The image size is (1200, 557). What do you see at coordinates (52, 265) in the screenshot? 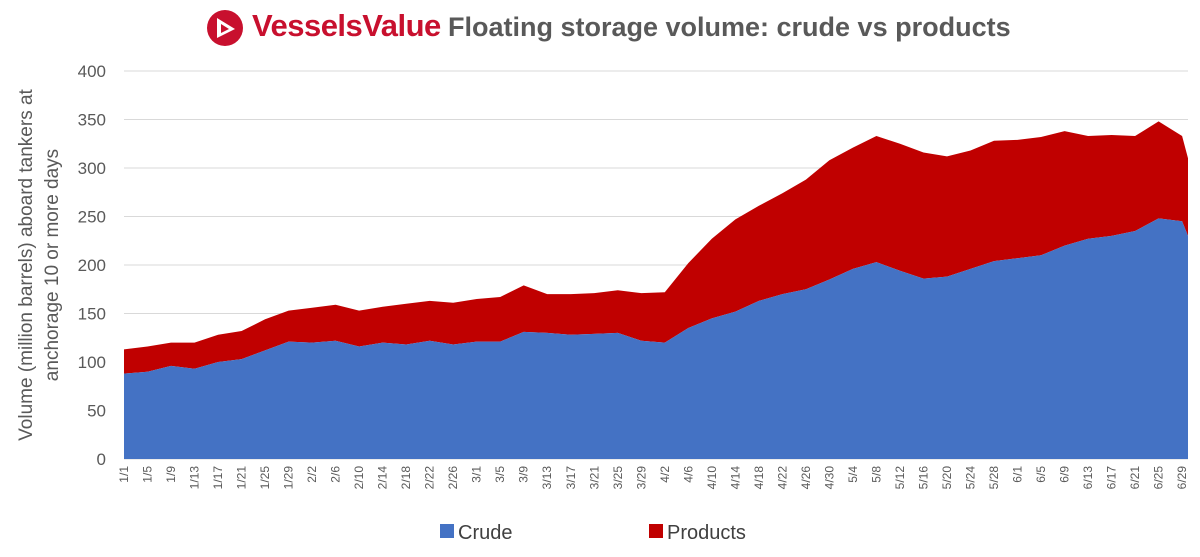
I see `y-axis-label-line-2: anchorage 10 or more days` at bounding box center [52, 265].